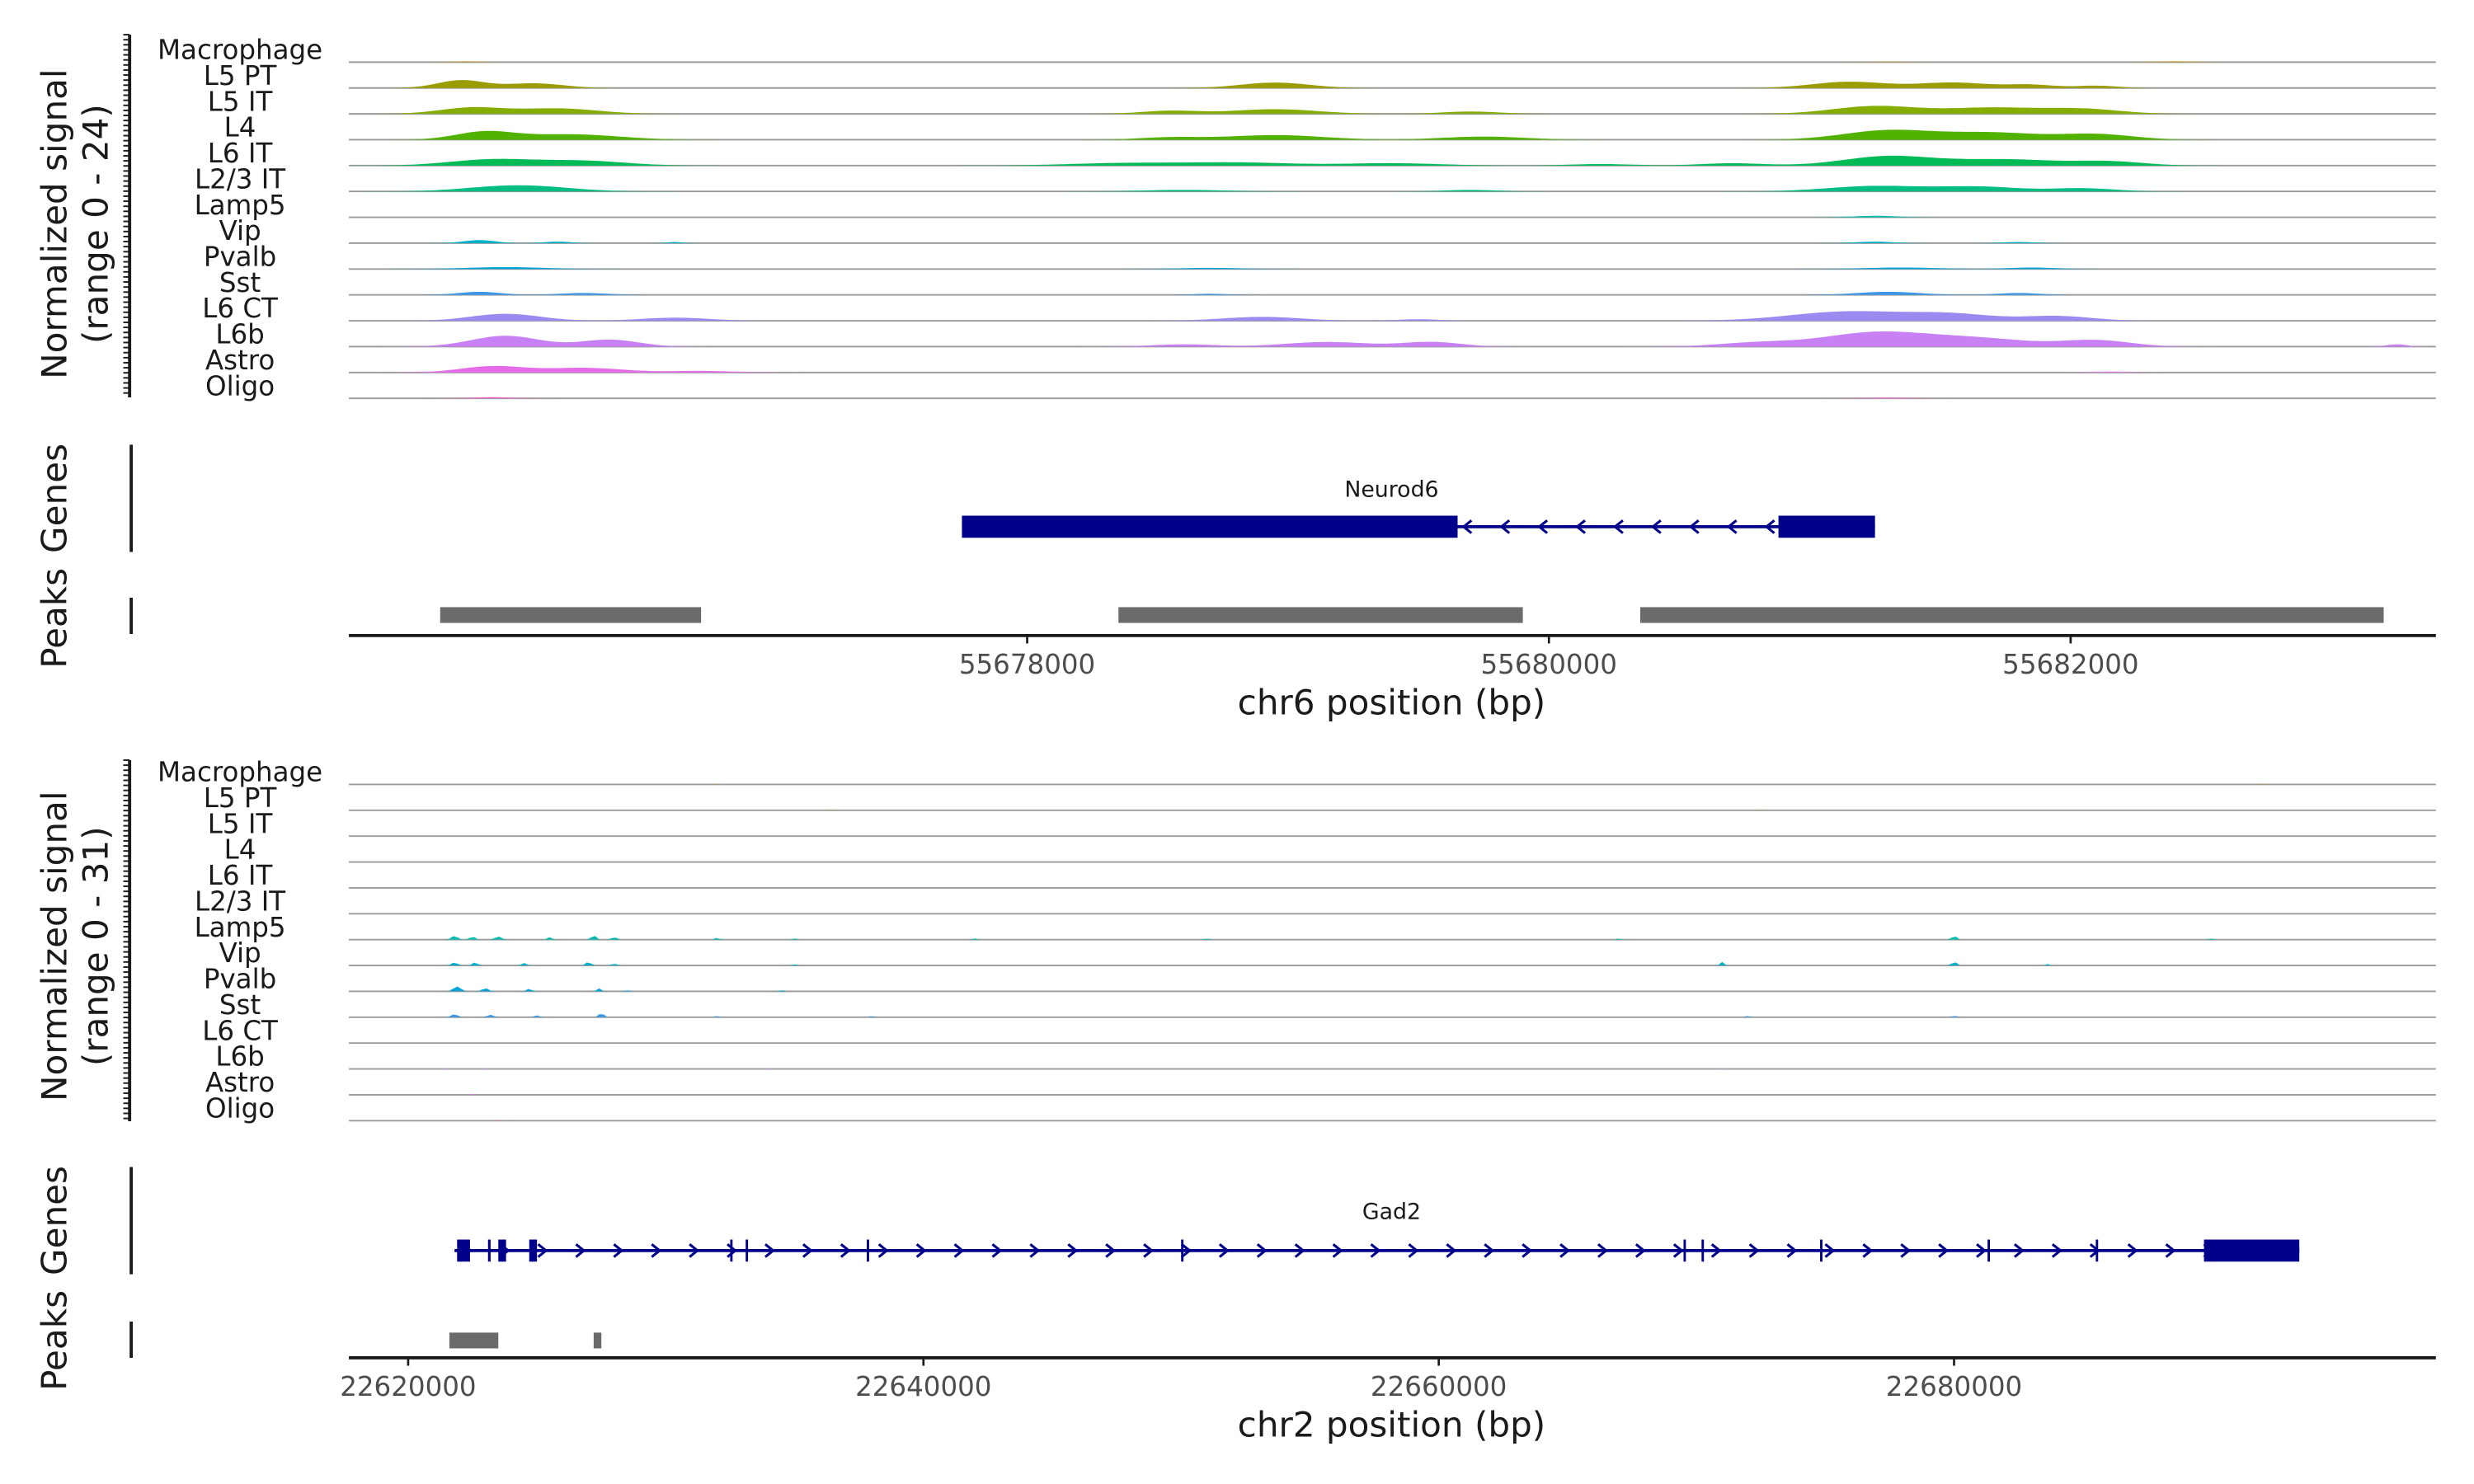  What do you see at coordinates (1391, 490) in the screenshot?
I see `gene-name-label: Neurod6` at bounding box center [1391, 490].